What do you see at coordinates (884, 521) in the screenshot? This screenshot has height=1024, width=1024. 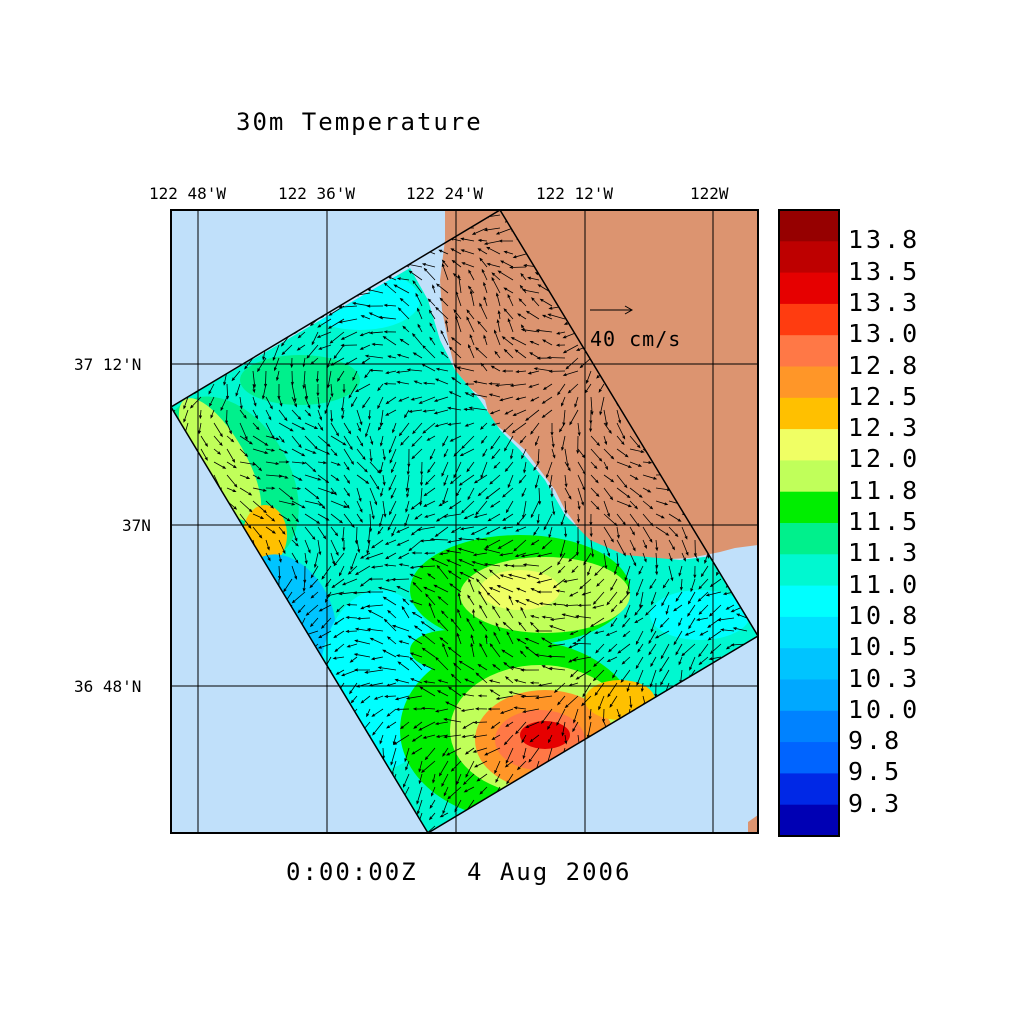 I see `colorbar-label: 11.5` at bounding box center [884, 521].